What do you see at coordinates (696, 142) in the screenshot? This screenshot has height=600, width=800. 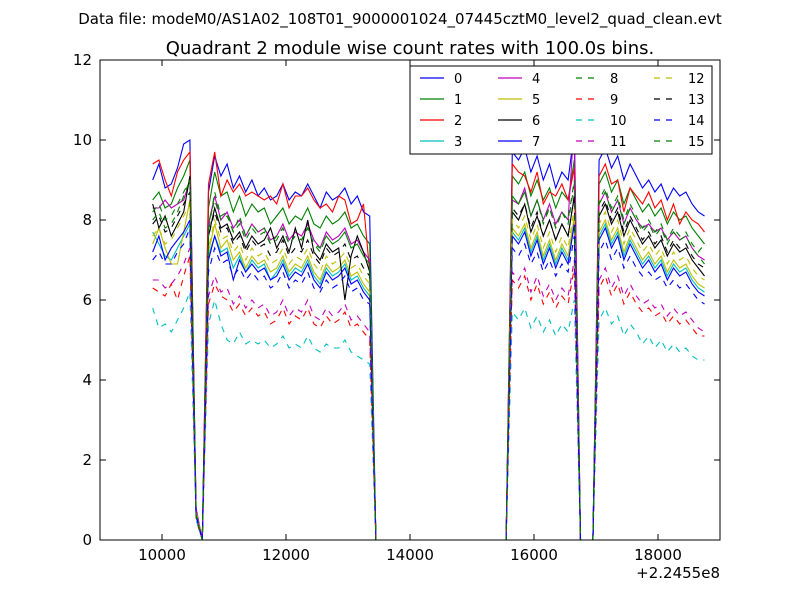 I see `legend-label-15: 15` at bounding box center [696, 142].